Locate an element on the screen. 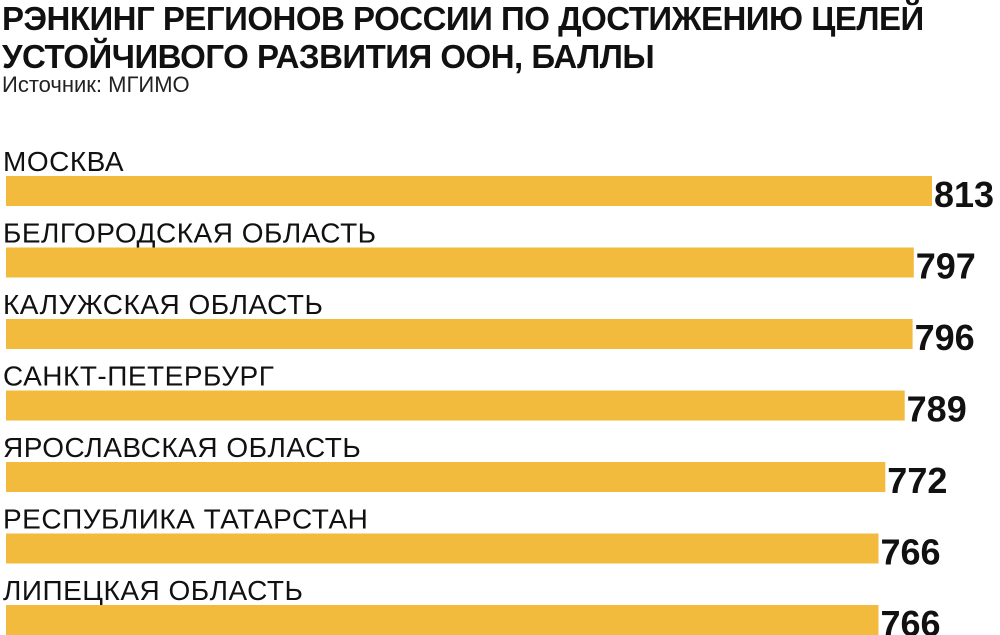  category-label: МОСКВА is located at coordinates (63, 161).